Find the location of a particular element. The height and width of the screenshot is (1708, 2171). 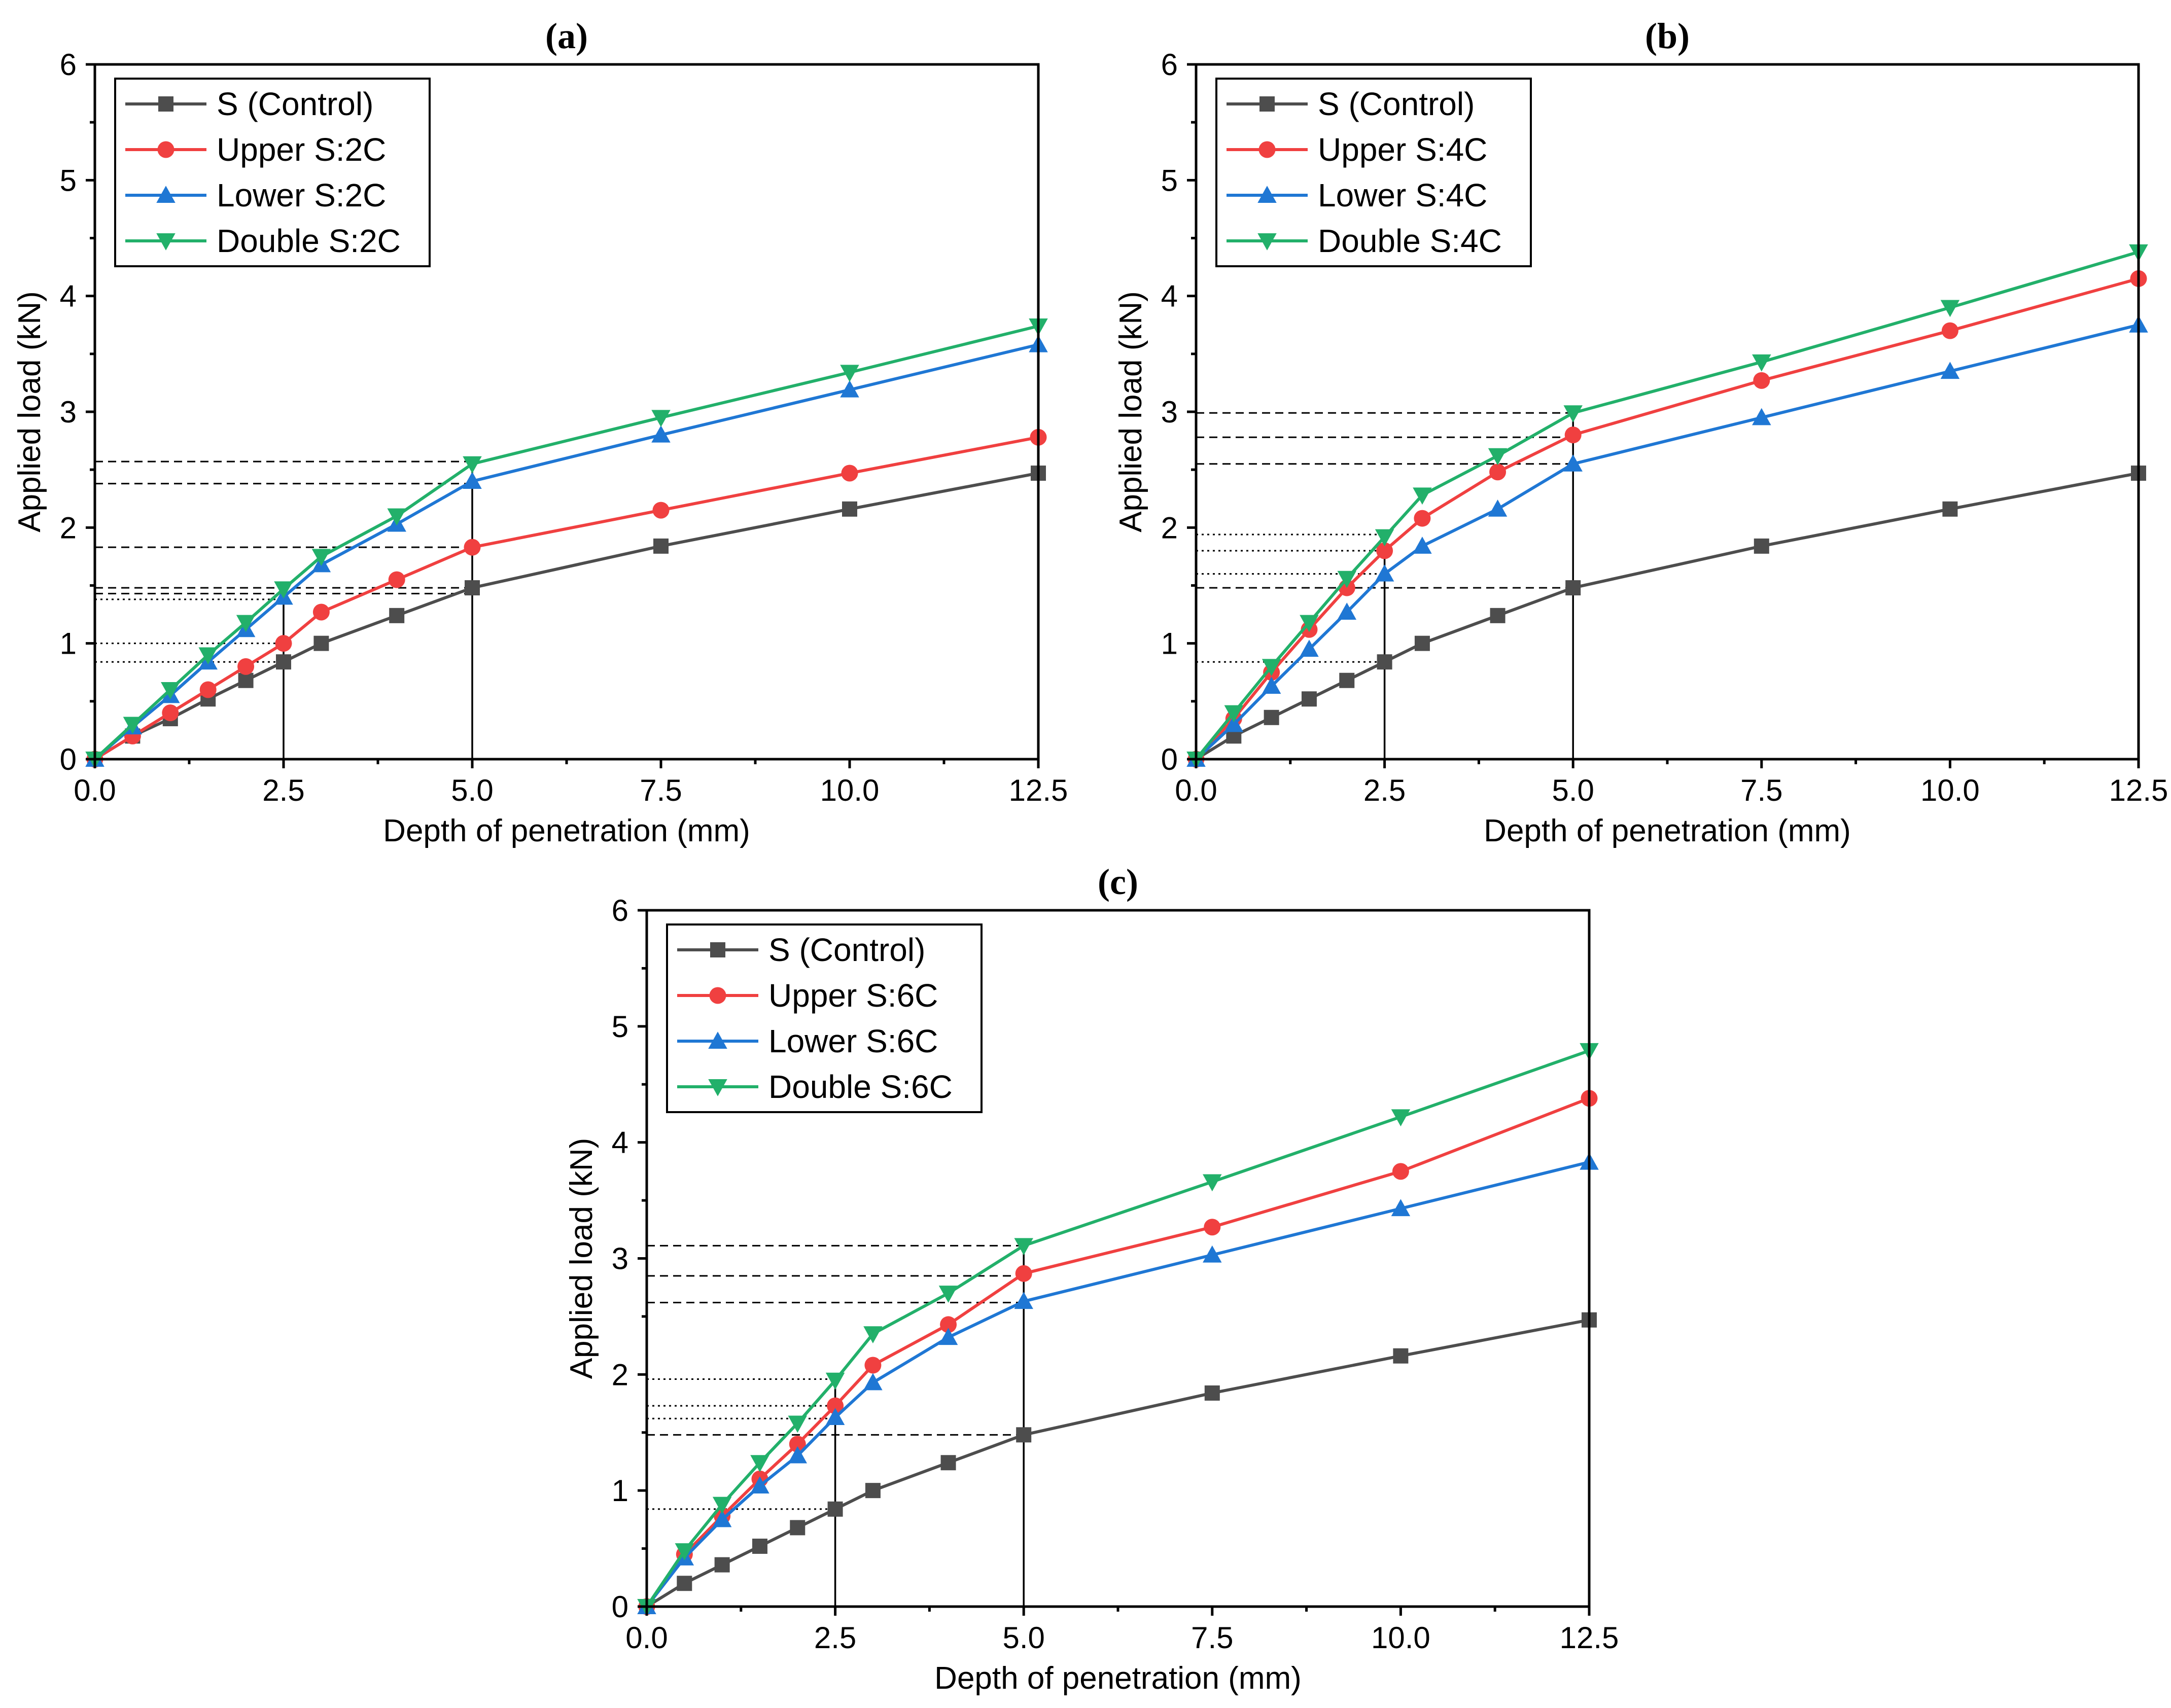

x-tick-label: 12.5 is located at coordinates (1589, 1638).